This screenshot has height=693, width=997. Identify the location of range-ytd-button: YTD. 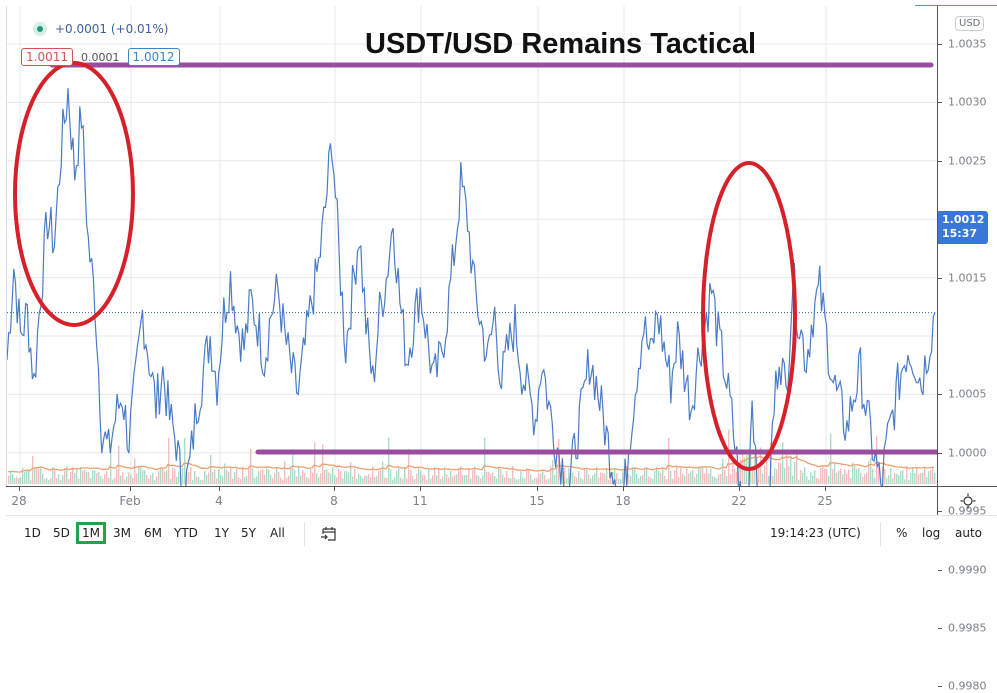
(186, 533).